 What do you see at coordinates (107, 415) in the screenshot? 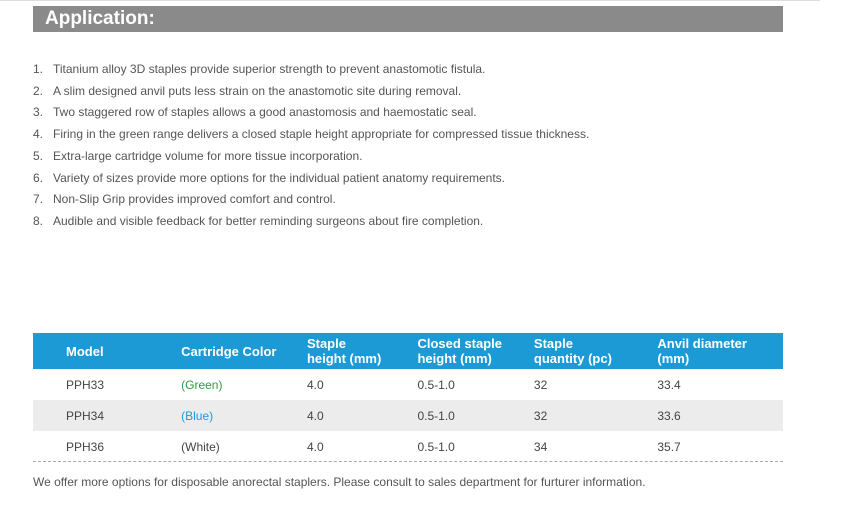
I see `cell-model: PPH34` at bounding box center [107, 415].